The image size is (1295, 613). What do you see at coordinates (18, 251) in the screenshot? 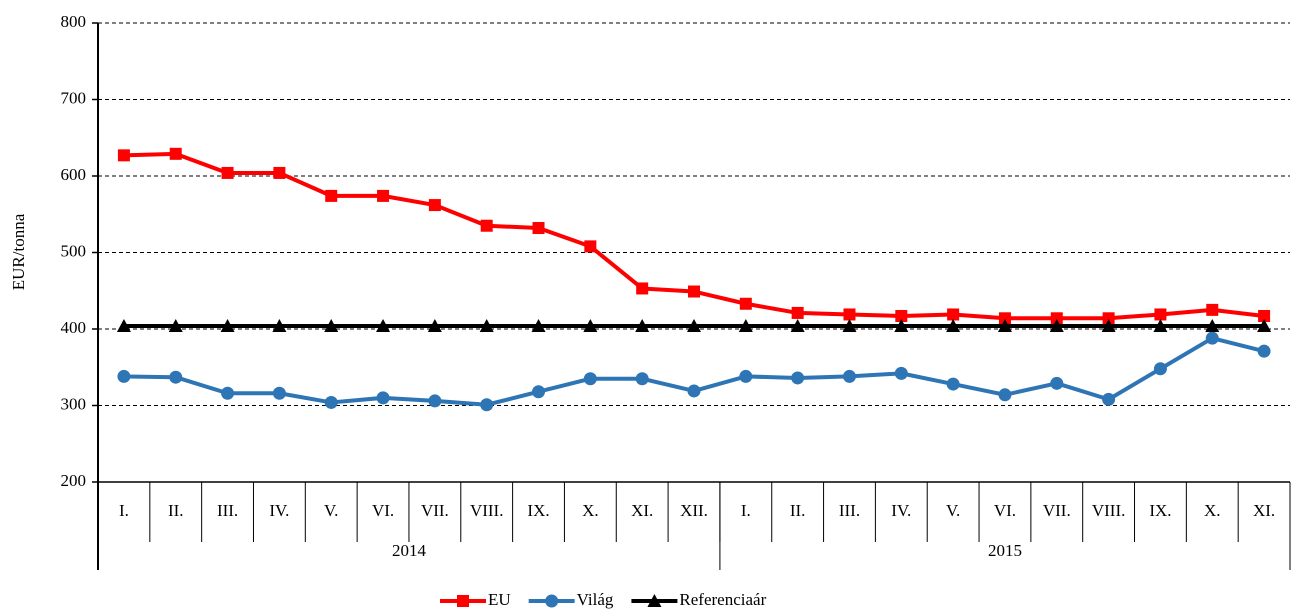
I see `y-axis-title: EUR/tonna` at bounding box center [18, 251].